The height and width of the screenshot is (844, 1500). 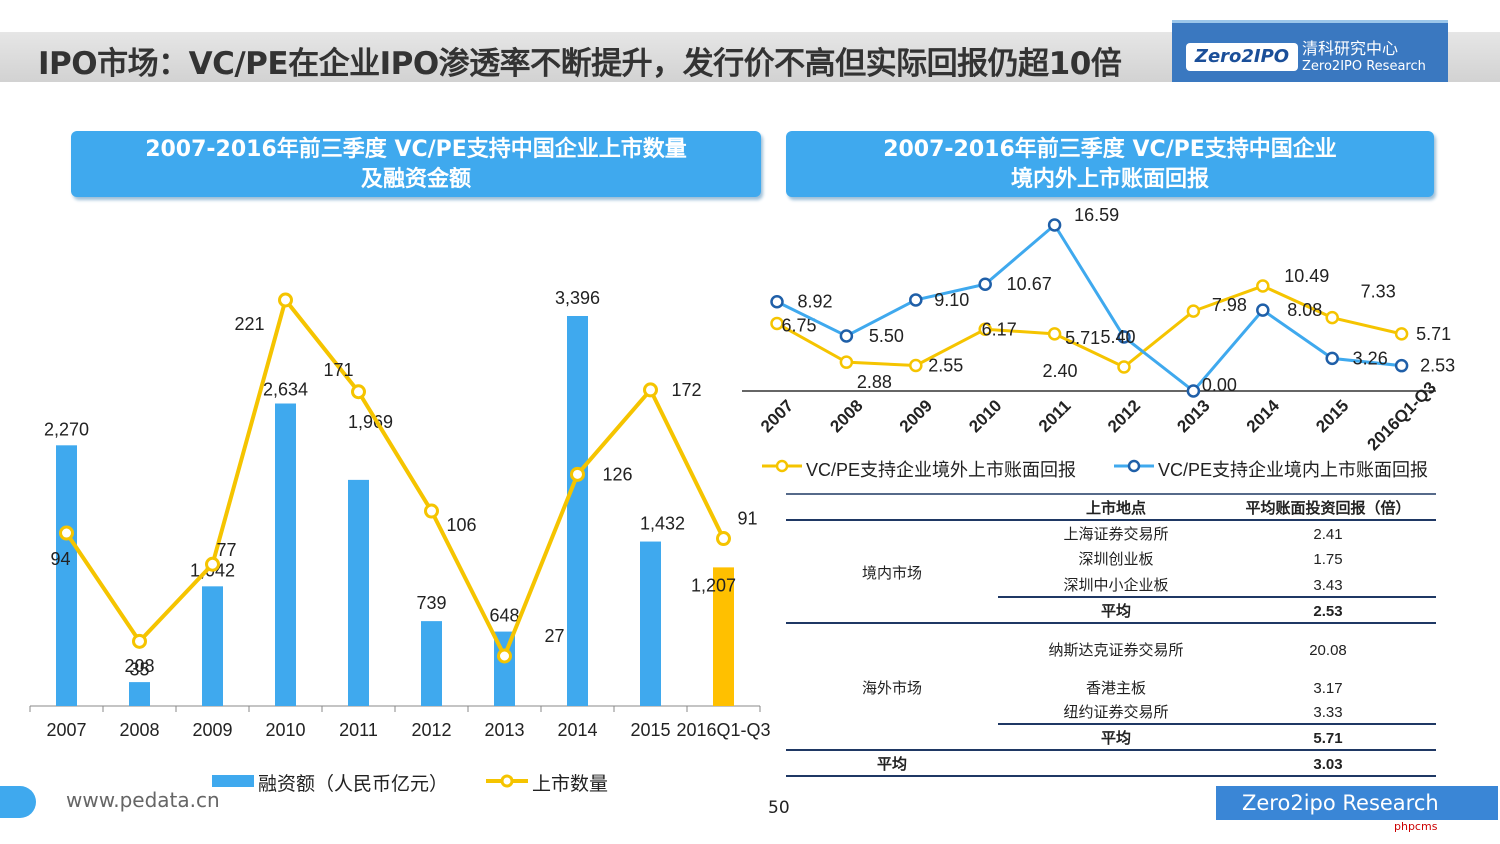 I want to click on footer-tab, so click(x=18, y=802).